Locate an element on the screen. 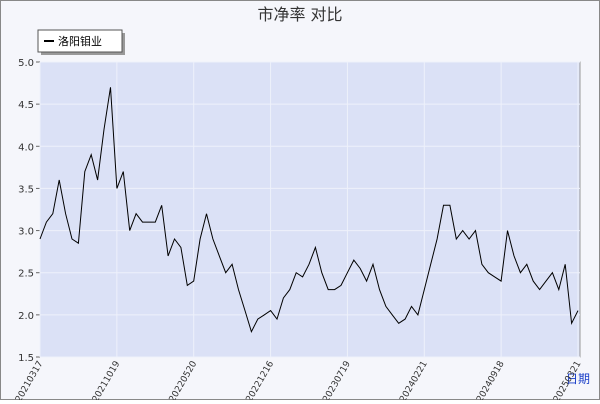 The width and height of the screenshot is (600, 404). y-tick-label: 4.0 is located at coordinates (26, 147).